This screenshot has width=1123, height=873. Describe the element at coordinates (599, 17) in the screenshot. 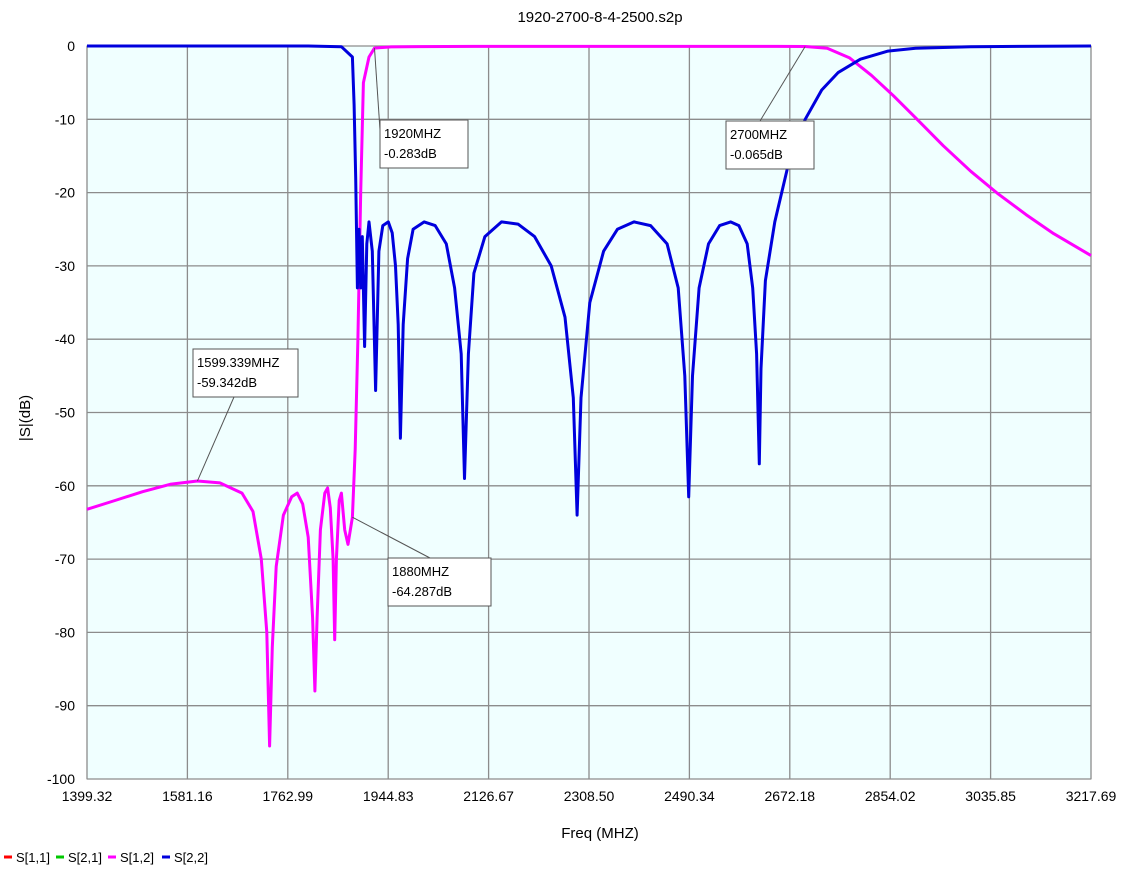

I see `chart-title: 1920-2700-8-4-2500.s2p` at that location.